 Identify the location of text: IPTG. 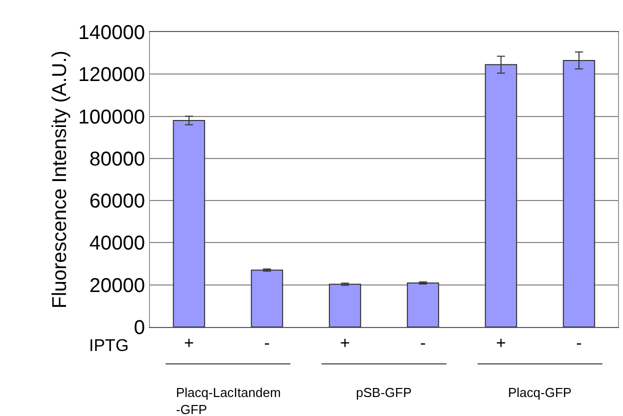
(109, 345).